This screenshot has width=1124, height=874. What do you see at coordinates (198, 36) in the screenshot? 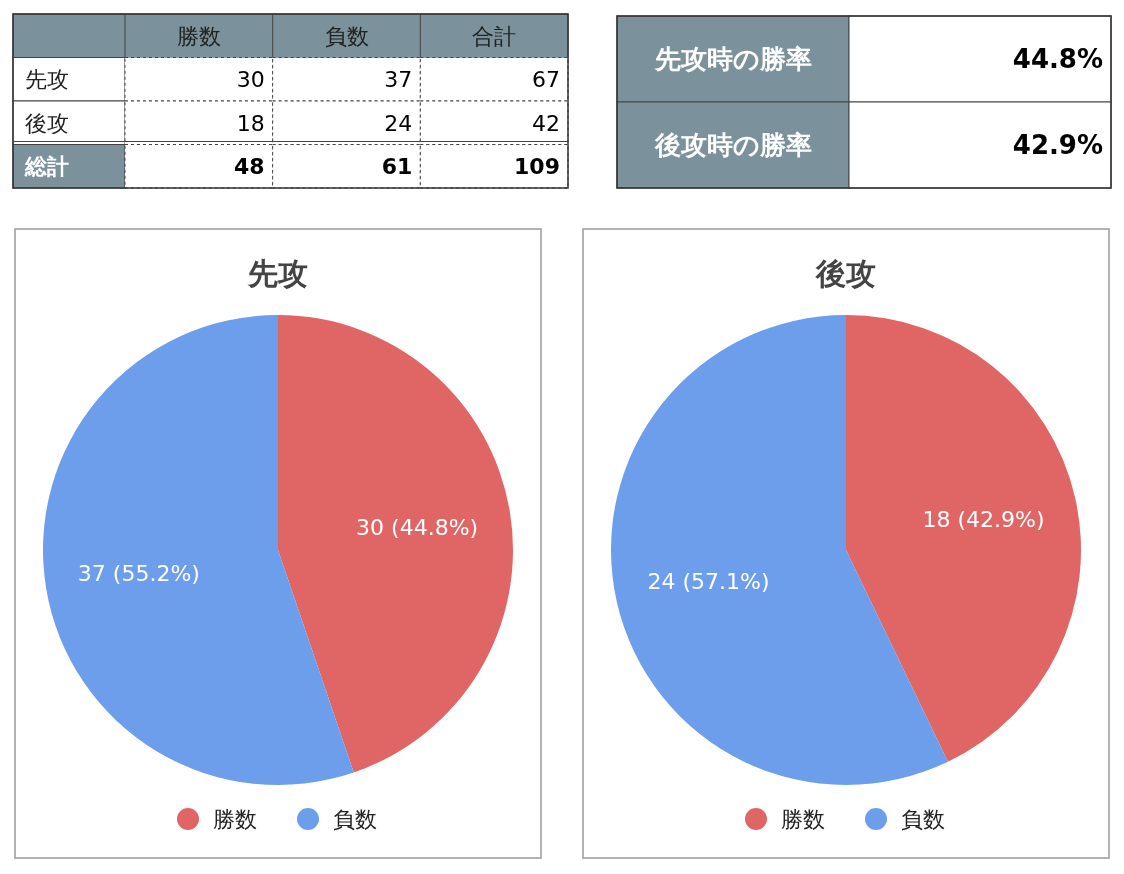
I see `category-label: 勝数` at bounding box center [198, 36].